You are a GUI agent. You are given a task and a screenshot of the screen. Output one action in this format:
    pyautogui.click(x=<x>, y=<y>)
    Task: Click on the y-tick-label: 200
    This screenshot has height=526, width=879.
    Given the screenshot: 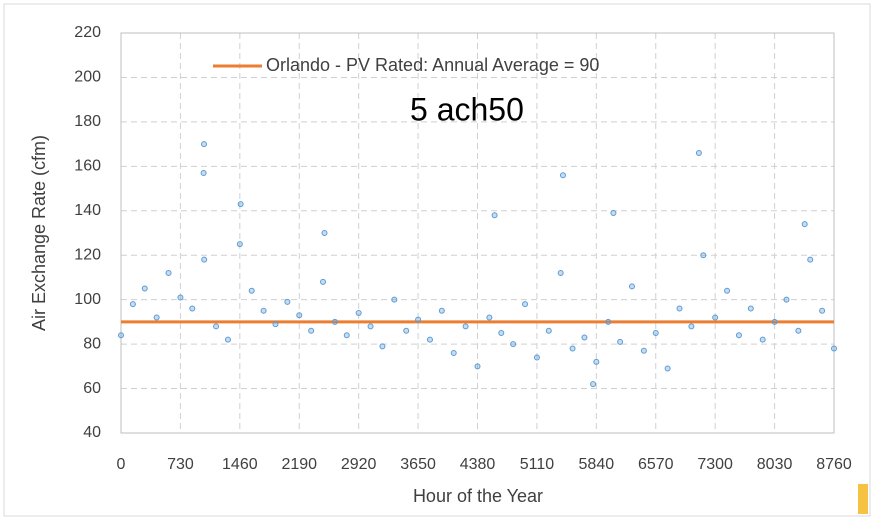 What is the action you would take?
    pyautogui.click(x=87, y=77)
    